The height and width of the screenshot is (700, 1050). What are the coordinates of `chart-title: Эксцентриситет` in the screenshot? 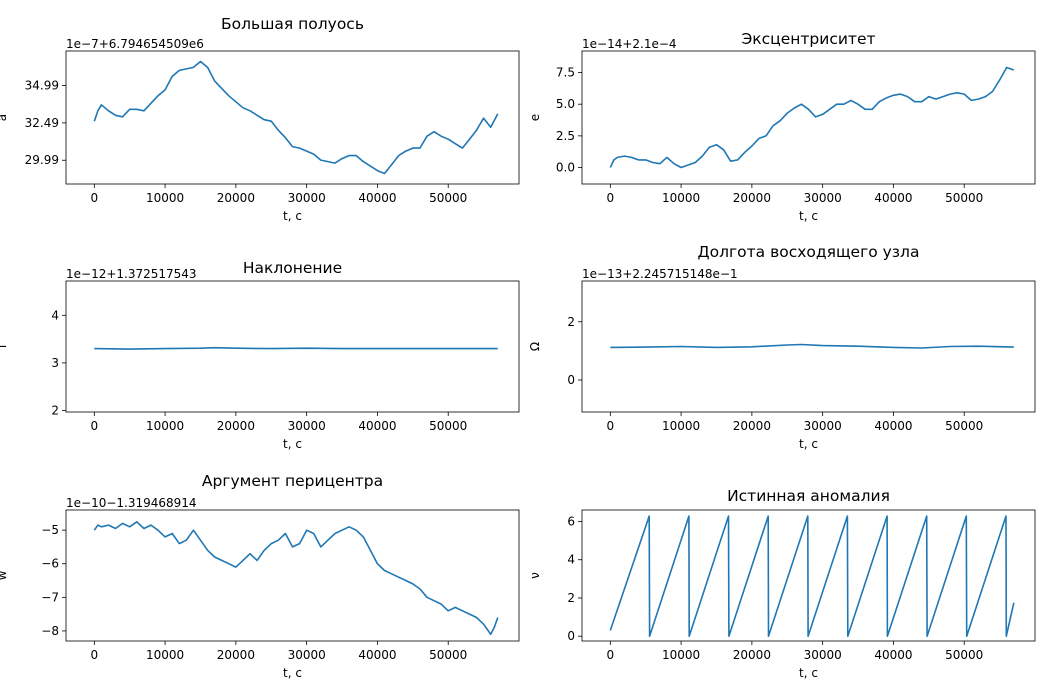 It's located at (808, 39).